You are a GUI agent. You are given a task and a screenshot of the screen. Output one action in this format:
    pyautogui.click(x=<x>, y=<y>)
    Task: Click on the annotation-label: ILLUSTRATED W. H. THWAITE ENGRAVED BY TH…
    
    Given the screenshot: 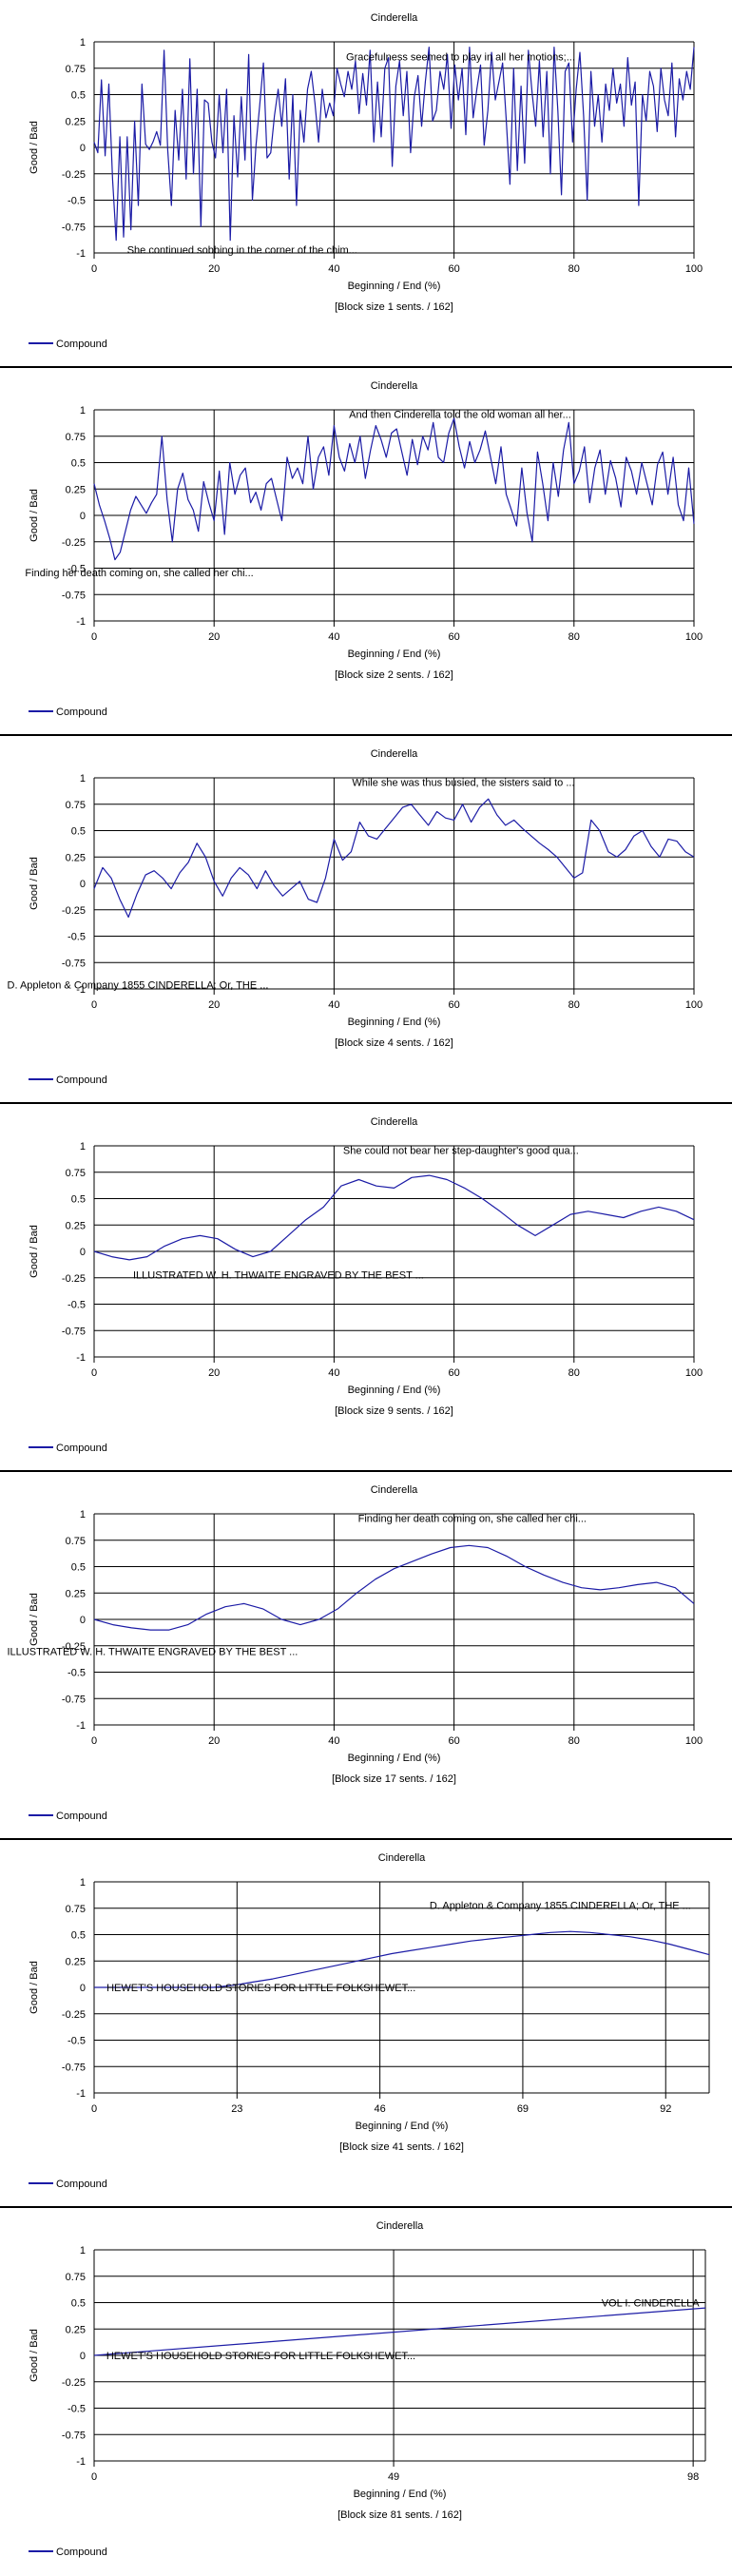 What is the action you would take?
    pyautogui.click(x=278, y=1275)
    